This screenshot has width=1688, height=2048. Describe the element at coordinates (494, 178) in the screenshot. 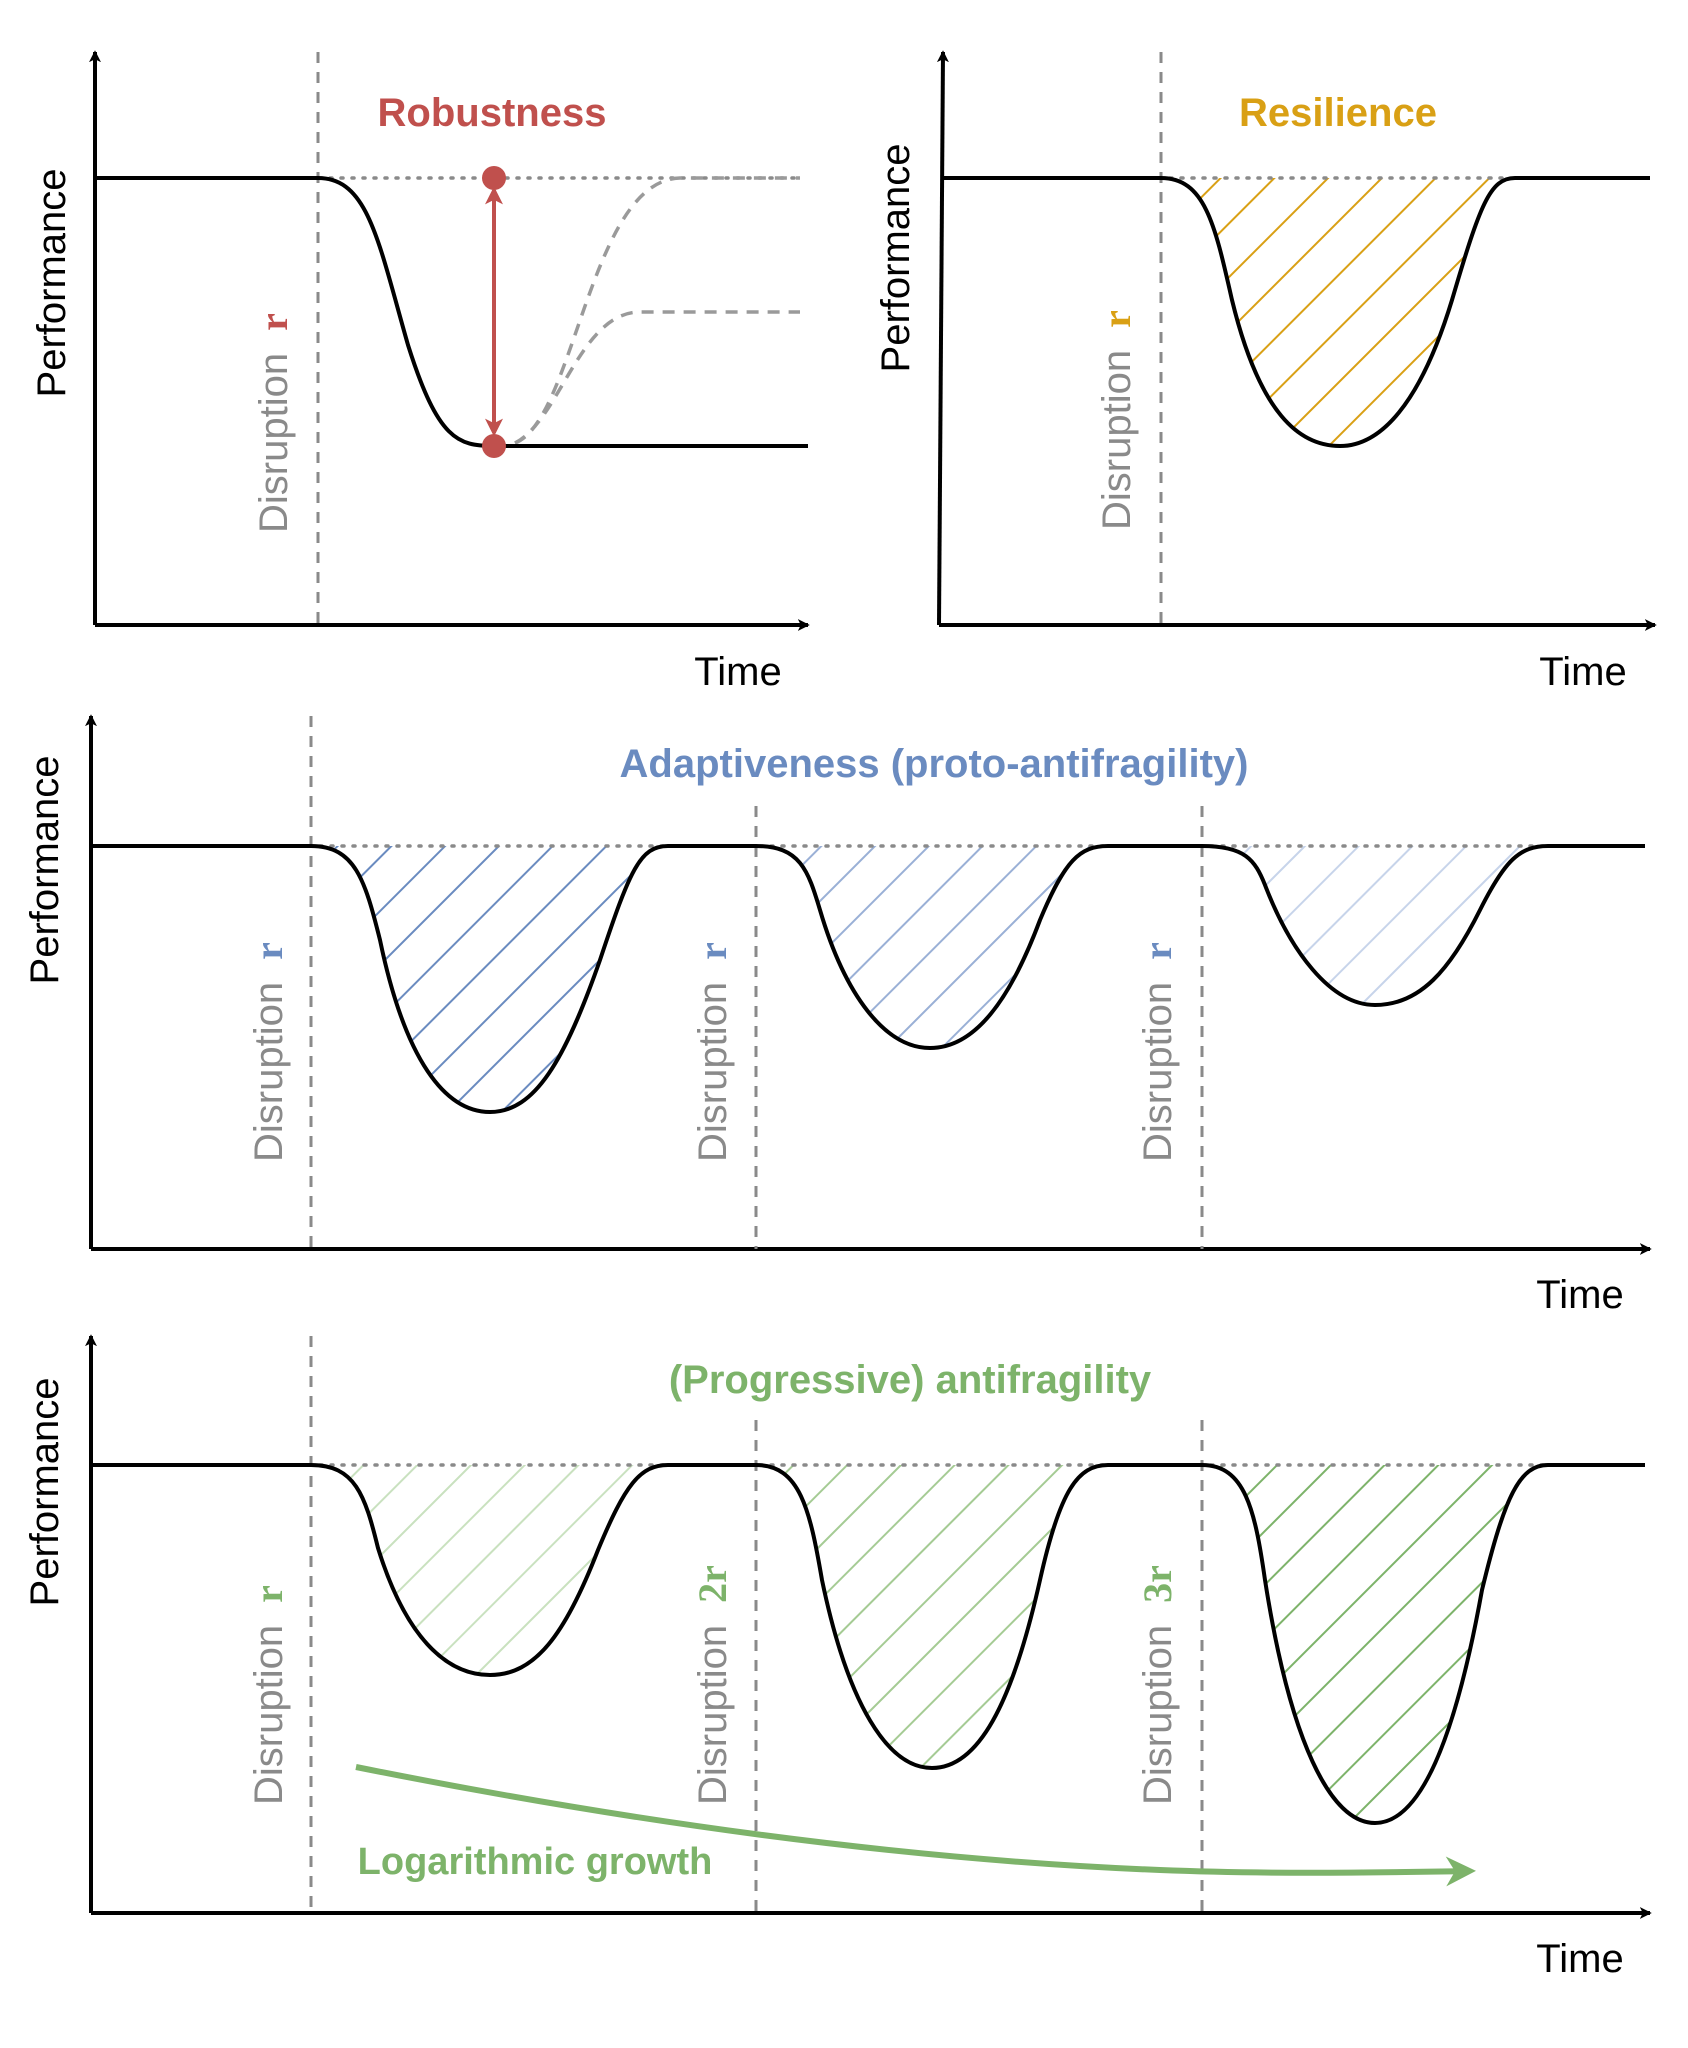

I see `upper-dot` at that location.